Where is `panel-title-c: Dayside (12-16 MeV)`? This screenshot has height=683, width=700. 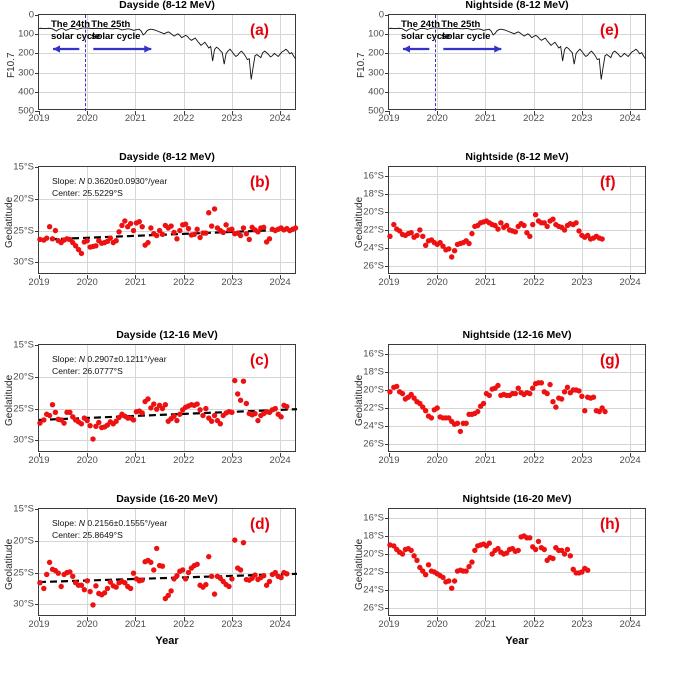
panel-title-c: Dayside (12-16 MeV) is located at coordinates (167, 335).